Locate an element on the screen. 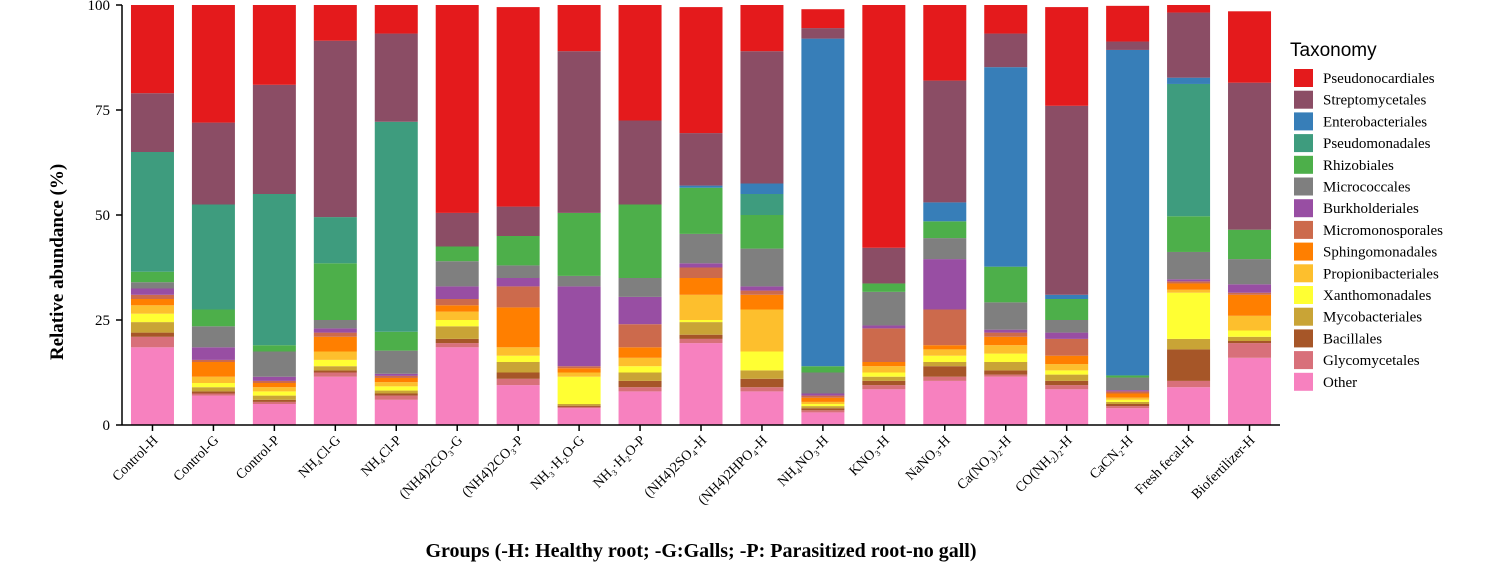 The image size is (1491, 562). legend-item: Bacillales is located at coordinates (1338, 338).